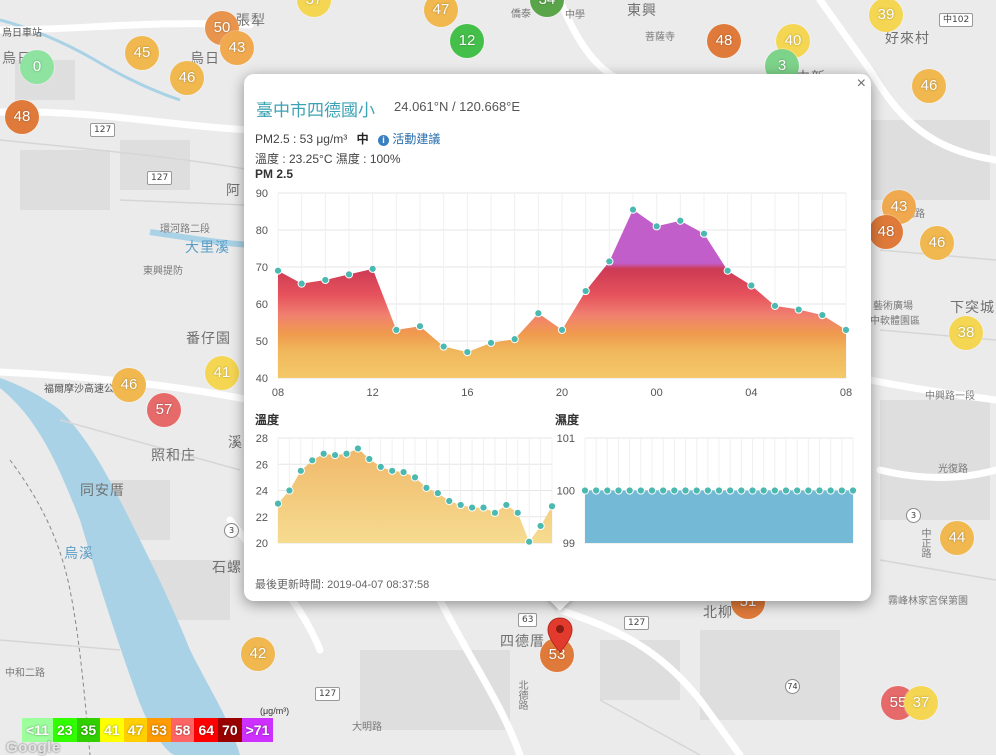 The image size is (996, 756). What do you see at coordinates (222, 373) in the screenshot?
I see `aqi-station-marker: 41` at bounding box center [222, 373].